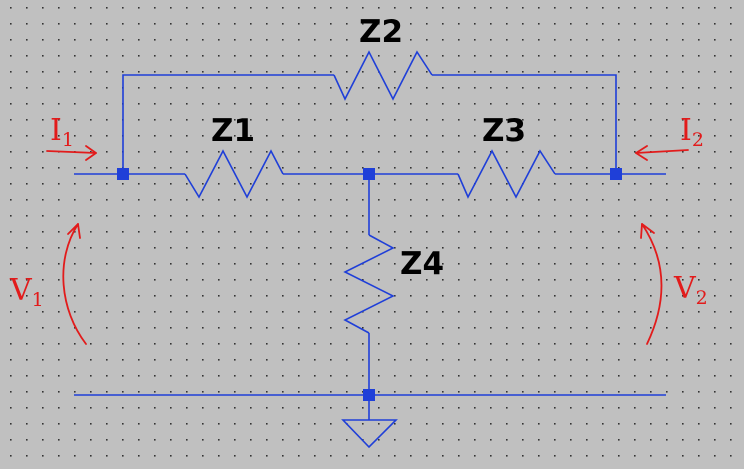  Describe the element at coordinates (662, 151) in the screenshot. I see `i2-arrow` at that location.